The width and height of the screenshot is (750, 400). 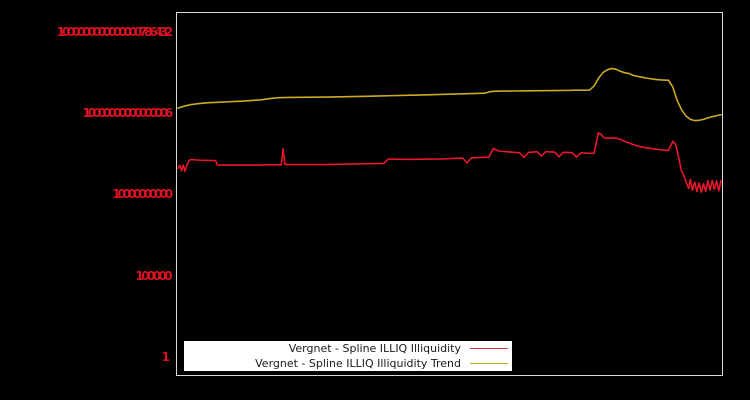 What do you see at coordinates (358, 363) in the screenshot?
I see `legend-entry-label: Vergnet - Spline ILLIQ Illiquidity Trend` at bounding box center [358, 363].